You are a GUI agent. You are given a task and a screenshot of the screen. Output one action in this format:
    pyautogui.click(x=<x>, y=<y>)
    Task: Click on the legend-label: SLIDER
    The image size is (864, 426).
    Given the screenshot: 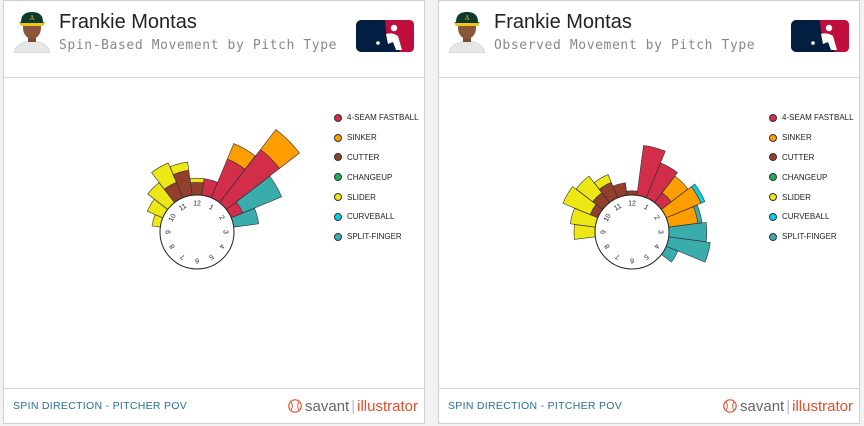 What is the action you would take?
    pyautogui.click(x=796, y=197)
    